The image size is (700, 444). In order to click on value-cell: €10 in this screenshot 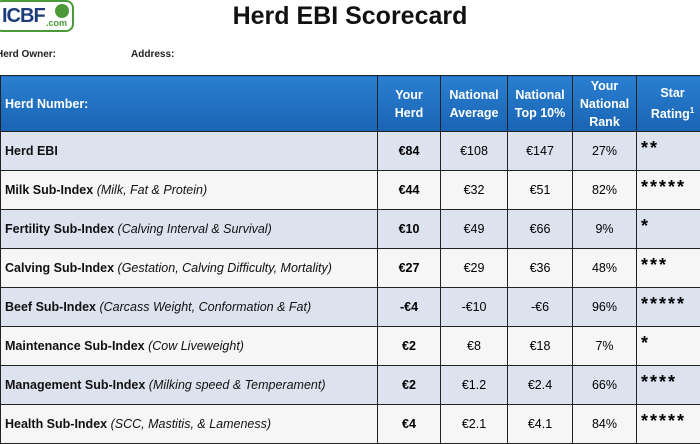, I will do `click(409, 229)`.